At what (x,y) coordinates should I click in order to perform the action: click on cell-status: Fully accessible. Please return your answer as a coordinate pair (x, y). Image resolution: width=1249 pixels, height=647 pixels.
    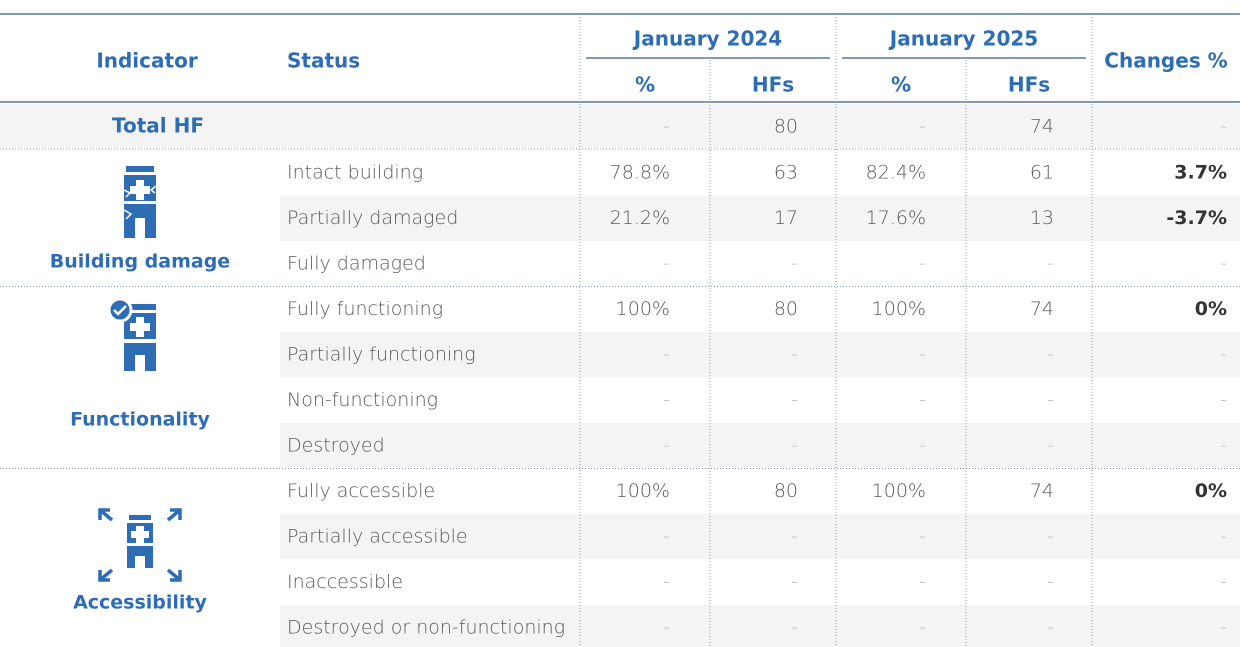
    Looking at the image, I should click on (361, 491).